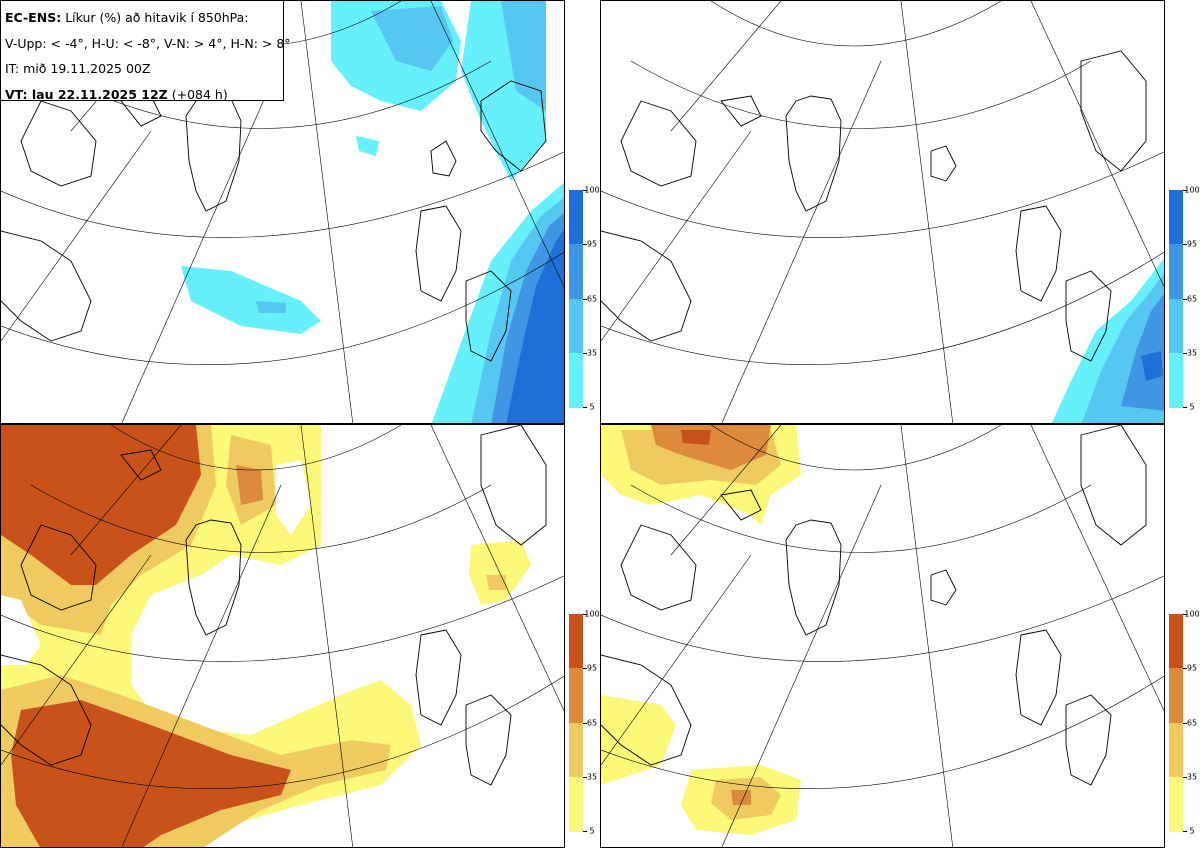 The height and width of the screenshot is (848, 1200). Describe the element at coordinates (156, 562) in the screenshot. I see `zero-probability-gaps` at that location.